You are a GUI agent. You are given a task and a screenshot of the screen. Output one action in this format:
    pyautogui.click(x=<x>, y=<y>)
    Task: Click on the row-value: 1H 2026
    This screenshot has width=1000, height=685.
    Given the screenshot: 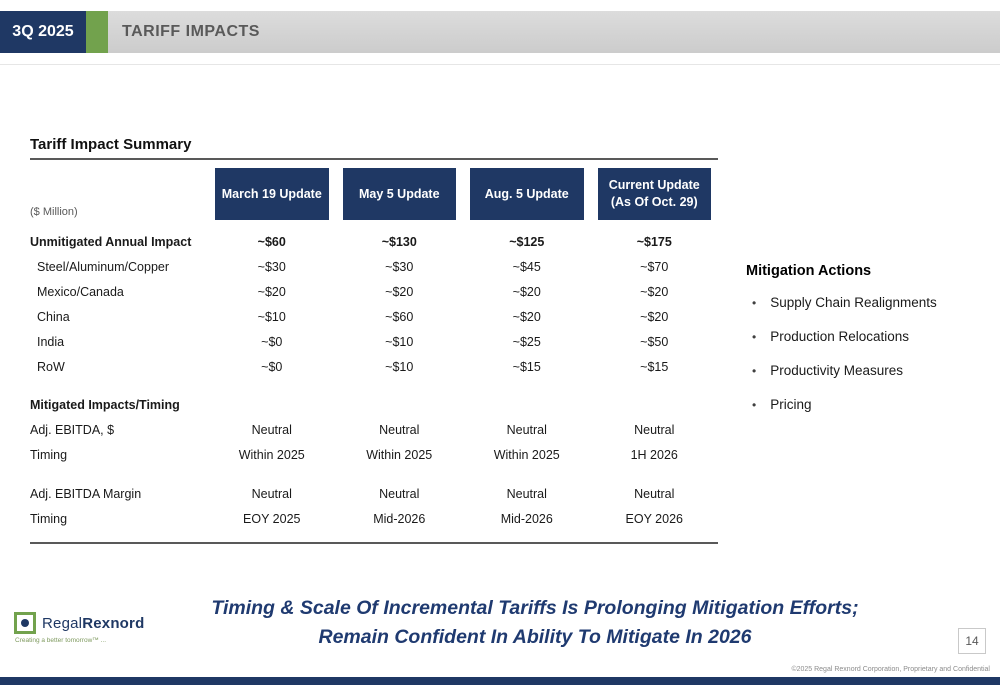 What is the action you would take?
    pyautogui.click(x=654, y=454)
    